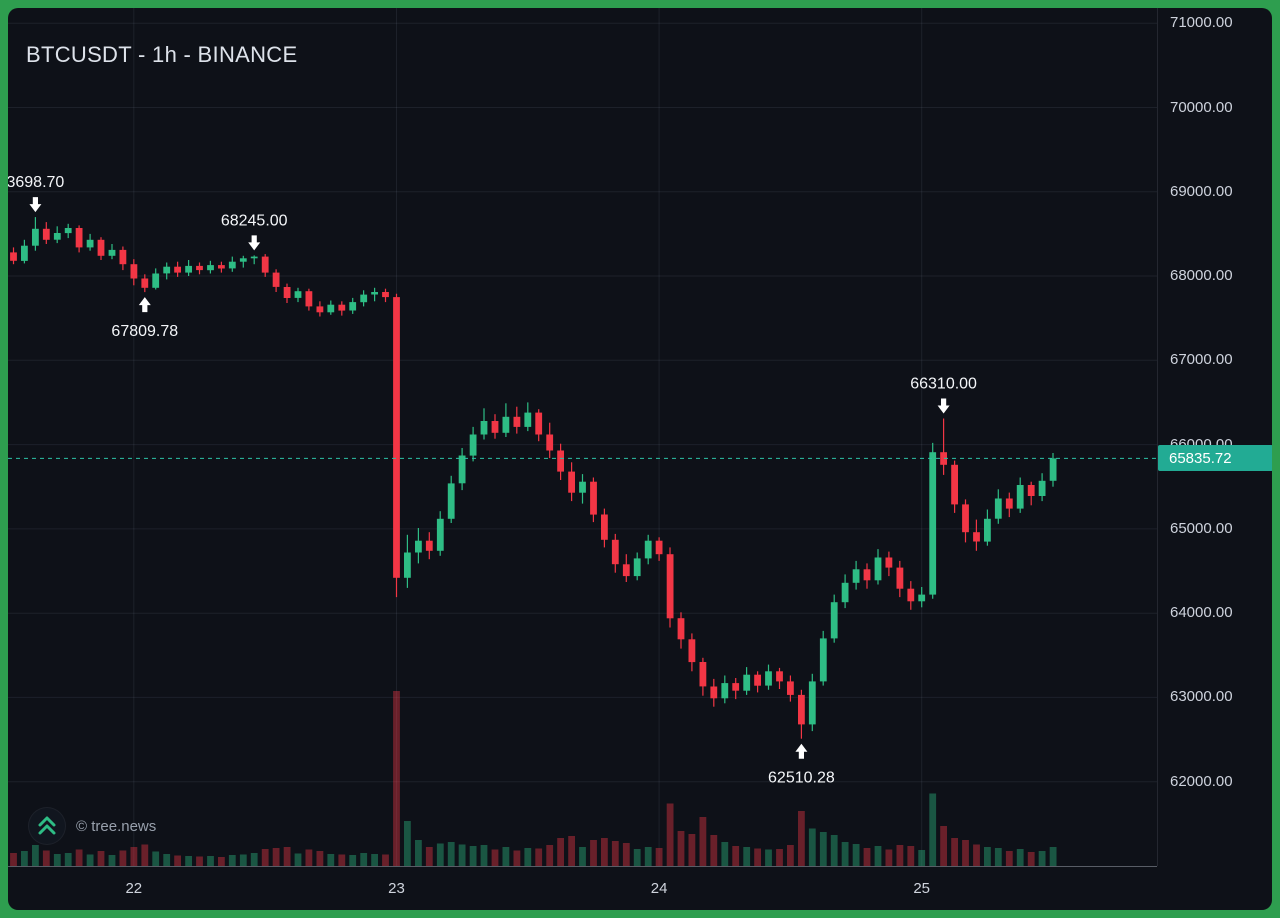 The image size is (1280, 918). Describe the element at coordinates (1201, 781) in the screenshot. I see `price-tick: 62000.00` at that location.